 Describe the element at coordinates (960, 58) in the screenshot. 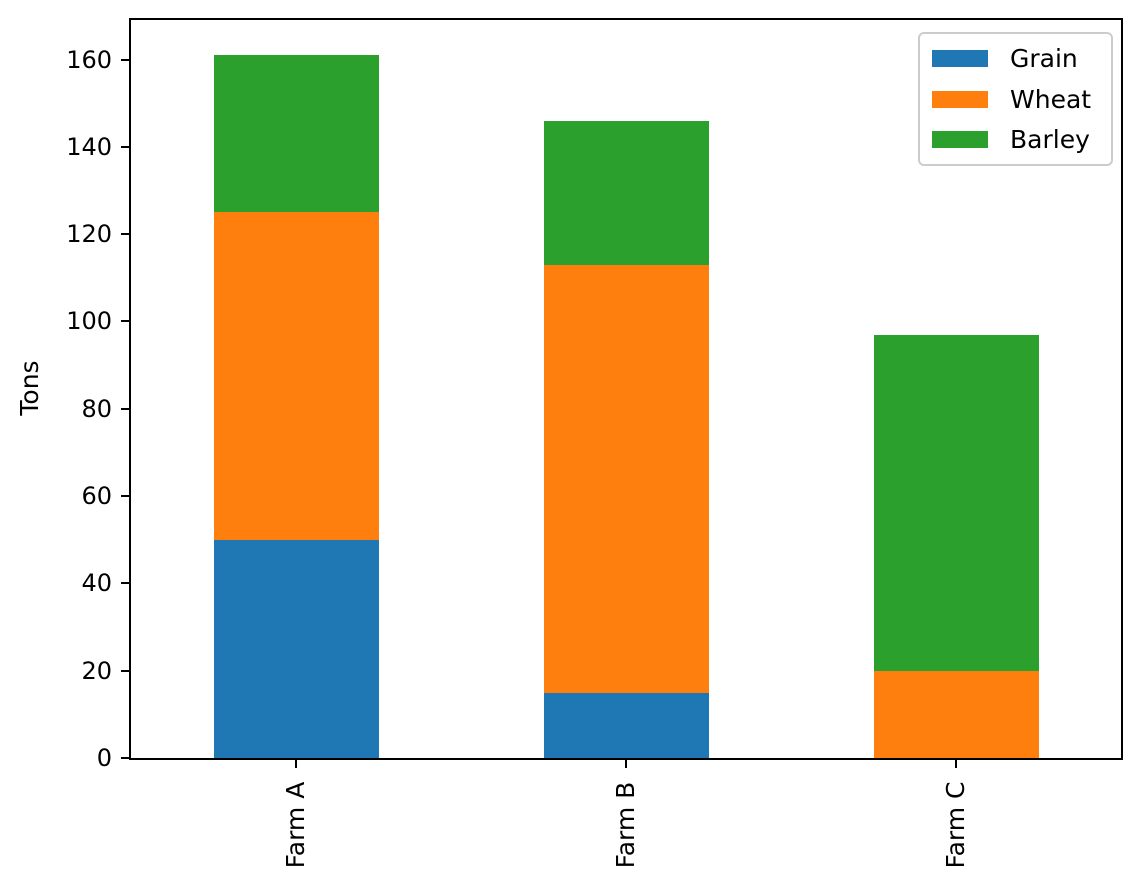

I see `legend-swatch-grain` at that location.